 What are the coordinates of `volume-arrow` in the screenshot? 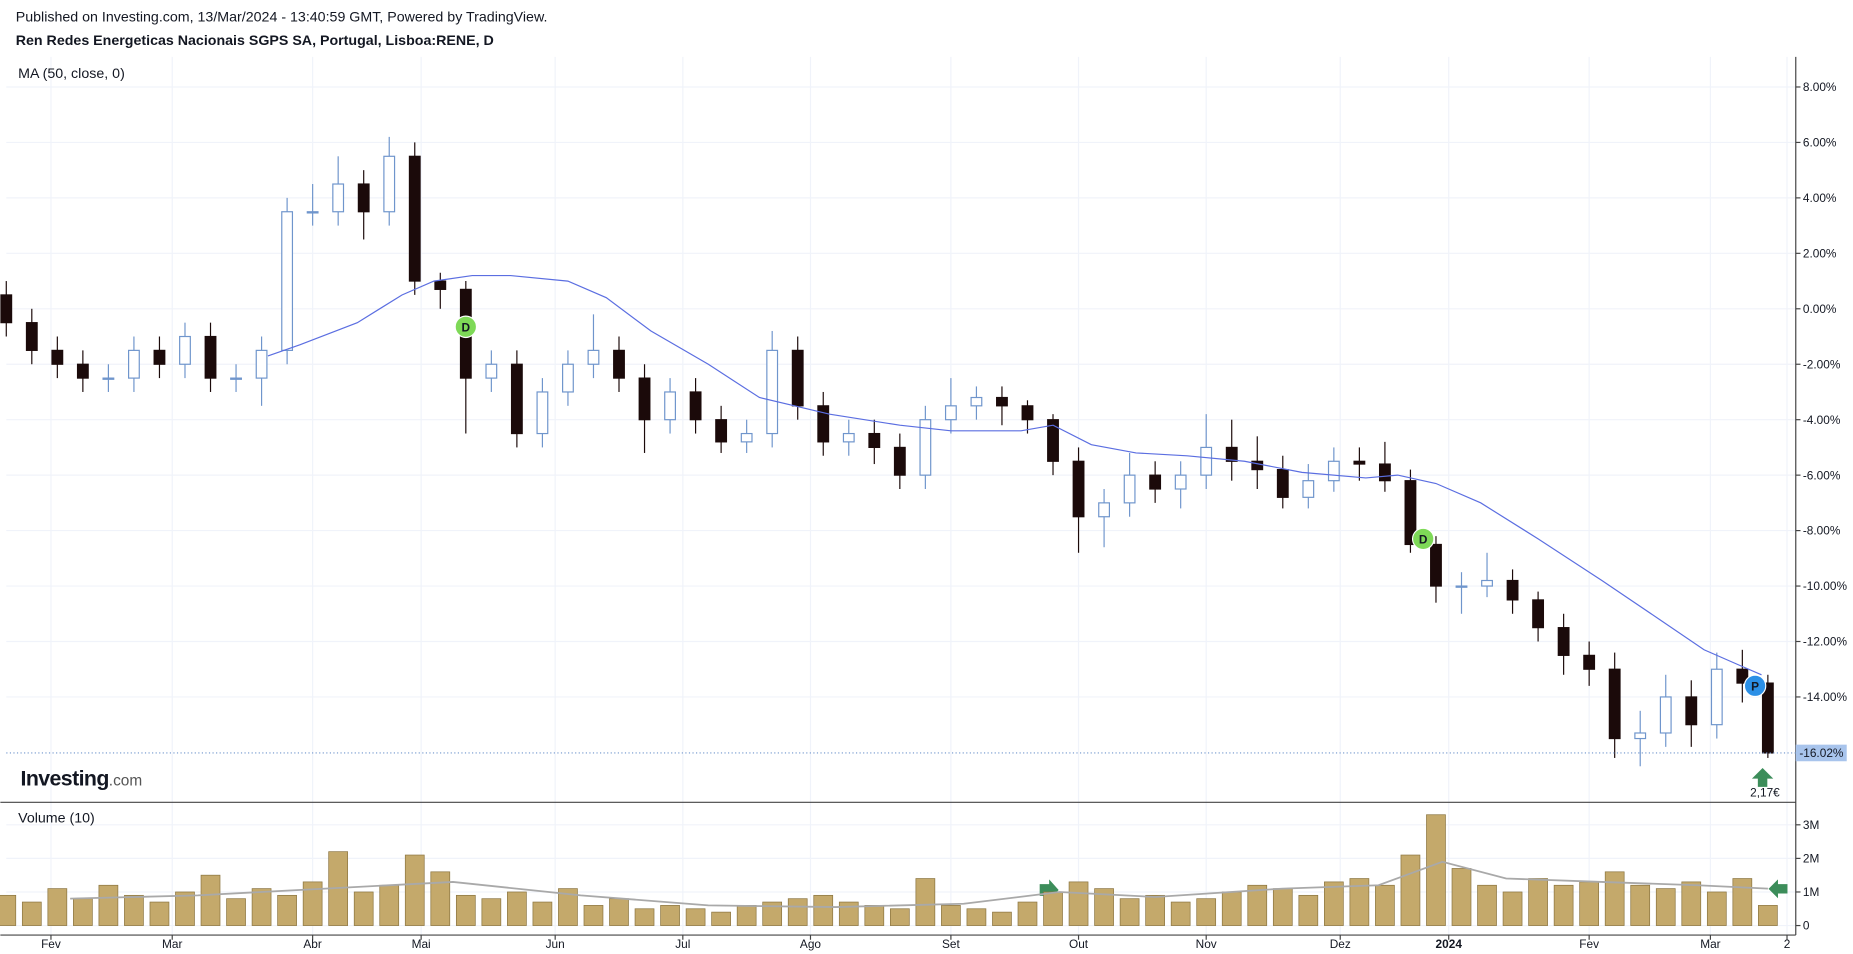 It's located at (1778, 889).